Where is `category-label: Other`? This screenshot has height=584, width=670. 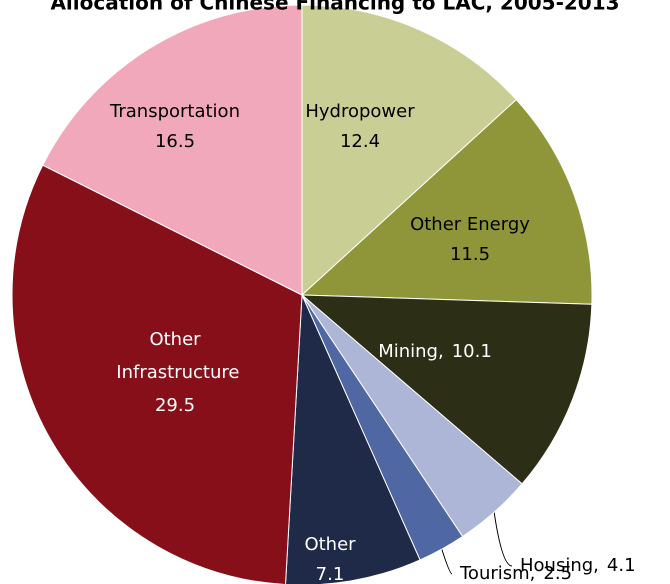 category-label: Other is located at coordinates (330, 544).